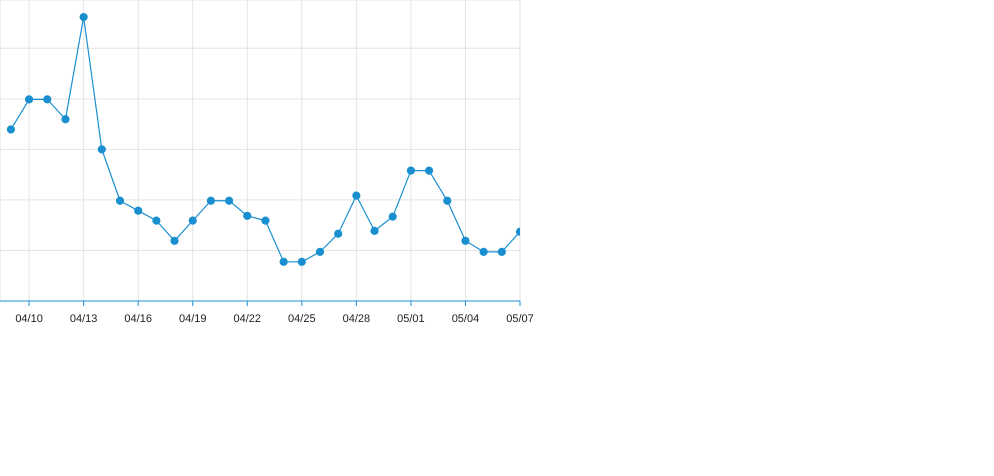  Describe the element at coordinates (411, 318) in the screenshot. I see `x-tick-label: 05/01` at that location.